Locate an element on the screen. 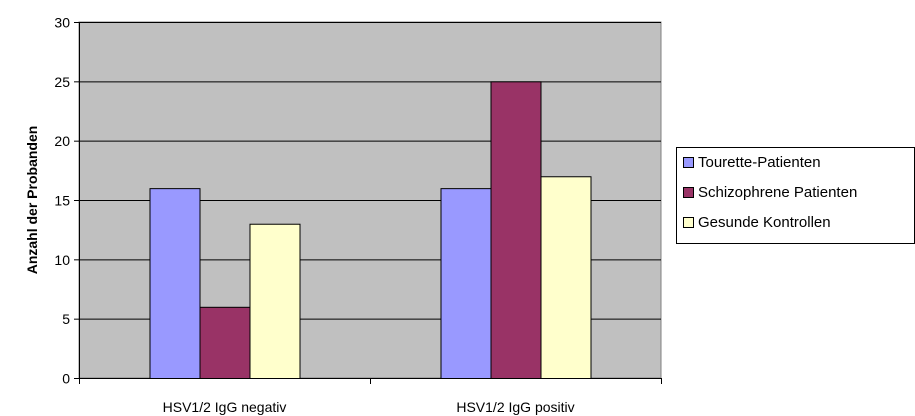 The image size is (915, 416). legend-label-gesunde: Gesunde Kontrollen is located at coordinates (764, 222).